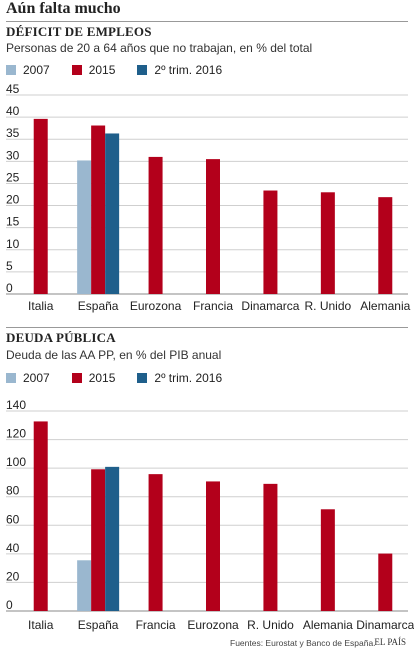 The width and height of the screenshot is (414, 651). What do you see at coordinates (207, 327) in the screenshot?
I see `section-rule` at bounding box center [207, 327].